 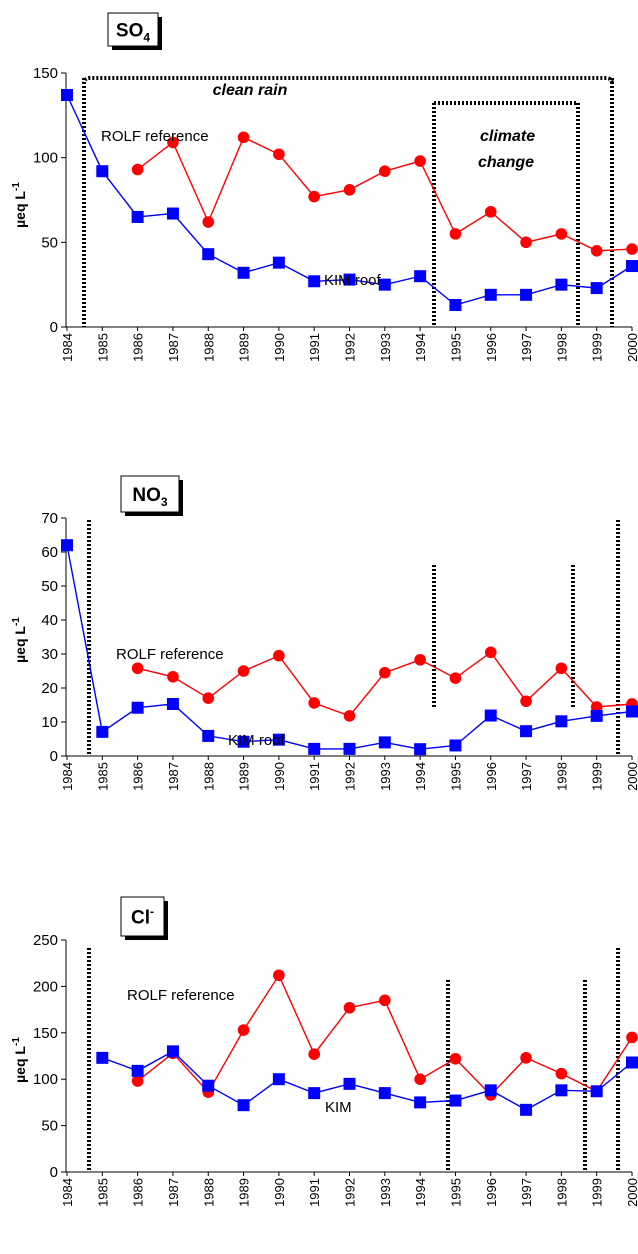 I want to click on y-tick-label: 150, so click(x=45, y=1033).